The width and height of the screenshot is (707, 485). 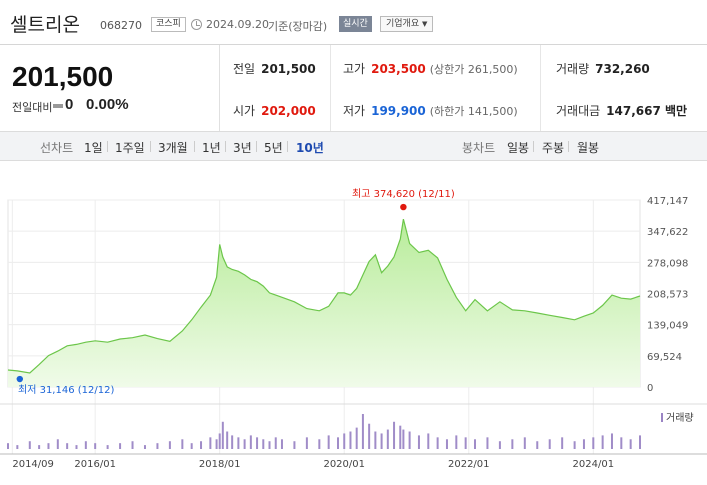 I want to click on max-point-marker, so click(x=403, y=207).